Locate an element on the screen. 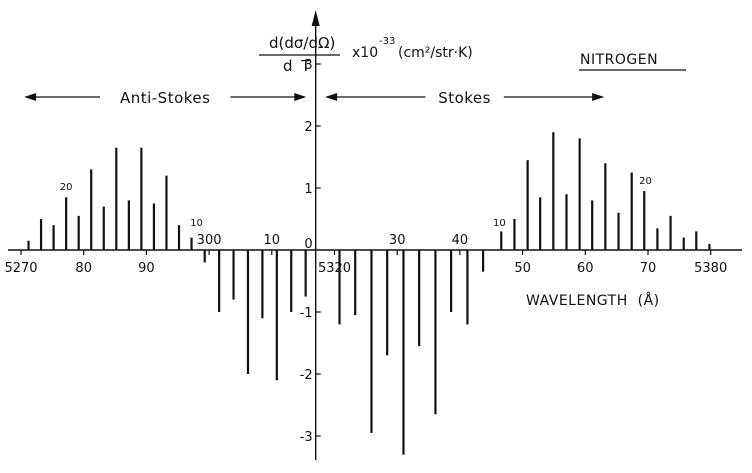 The width and height of the screenshot is (752, 473). x-axis-label: WAVELENGTH (Å) is located at coordinates (593, 300).